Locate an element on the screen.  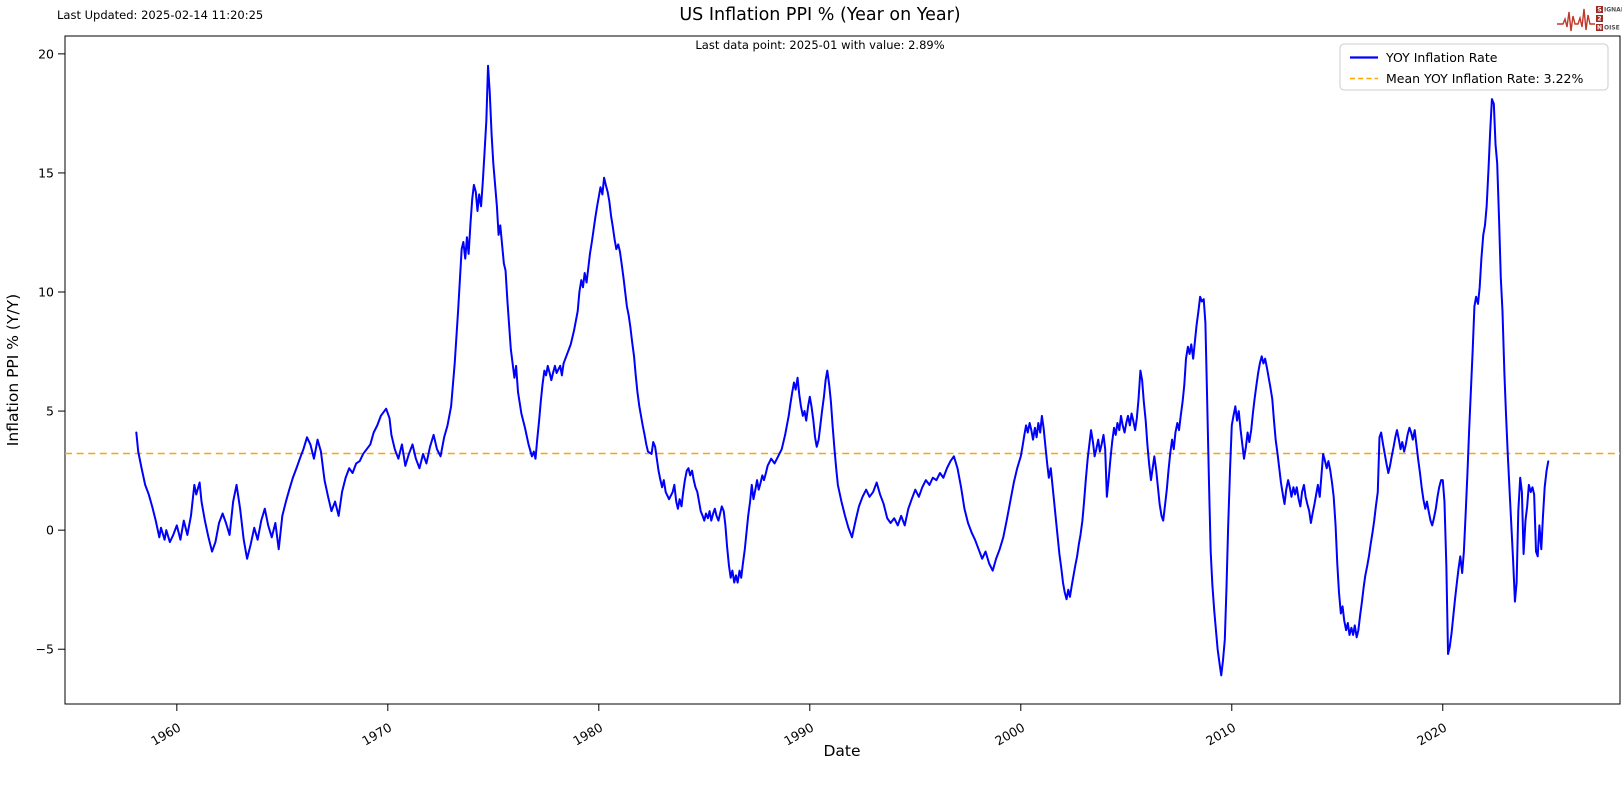
x-tick-label: 1960 is located at coordinates (165, 734).